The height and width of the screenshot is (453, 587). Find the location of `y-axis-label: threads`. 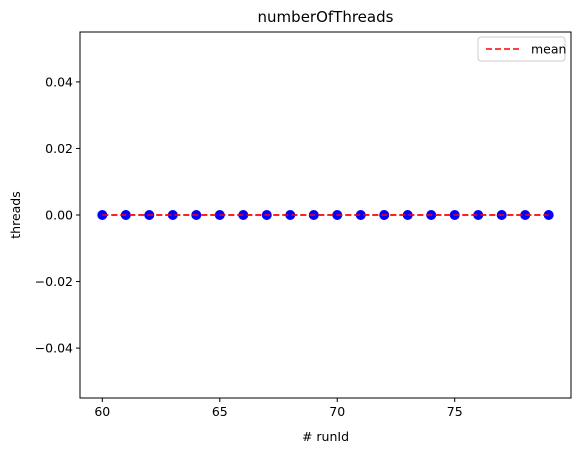

y-axis-label: threads is located at coordinates (15, 215).